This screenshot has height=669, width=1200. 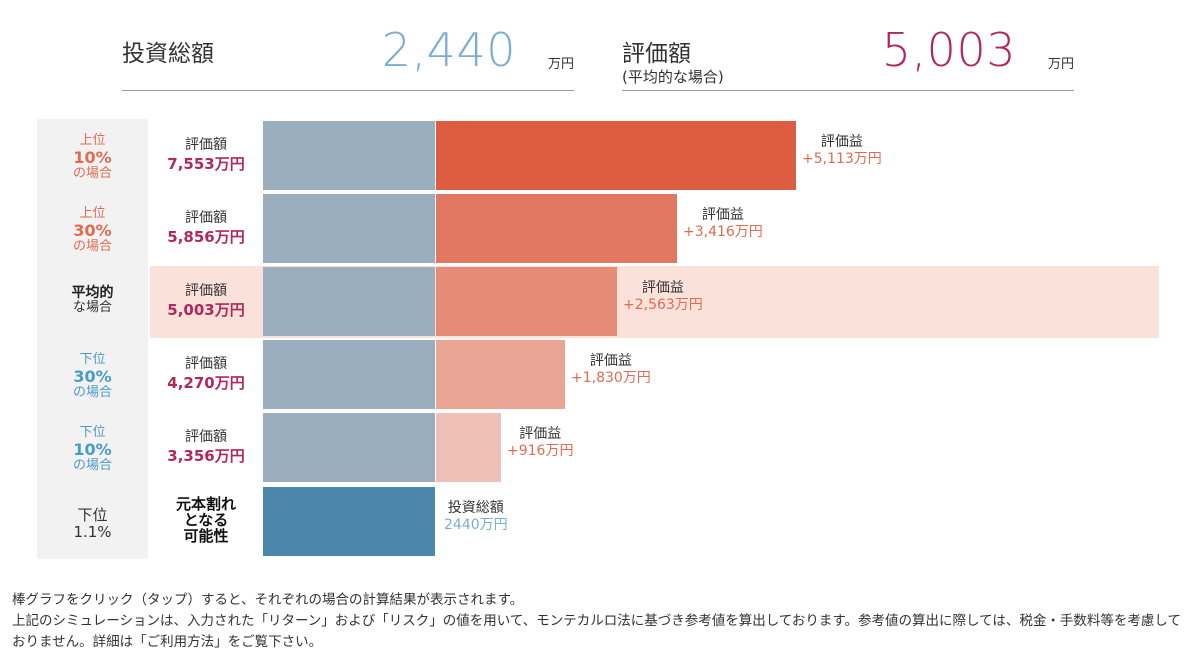 What do you see at coordinates (206, 163) in the screenshot?
I see `evaluation-amount: 7,553万円` at bounding box center [206, 163].